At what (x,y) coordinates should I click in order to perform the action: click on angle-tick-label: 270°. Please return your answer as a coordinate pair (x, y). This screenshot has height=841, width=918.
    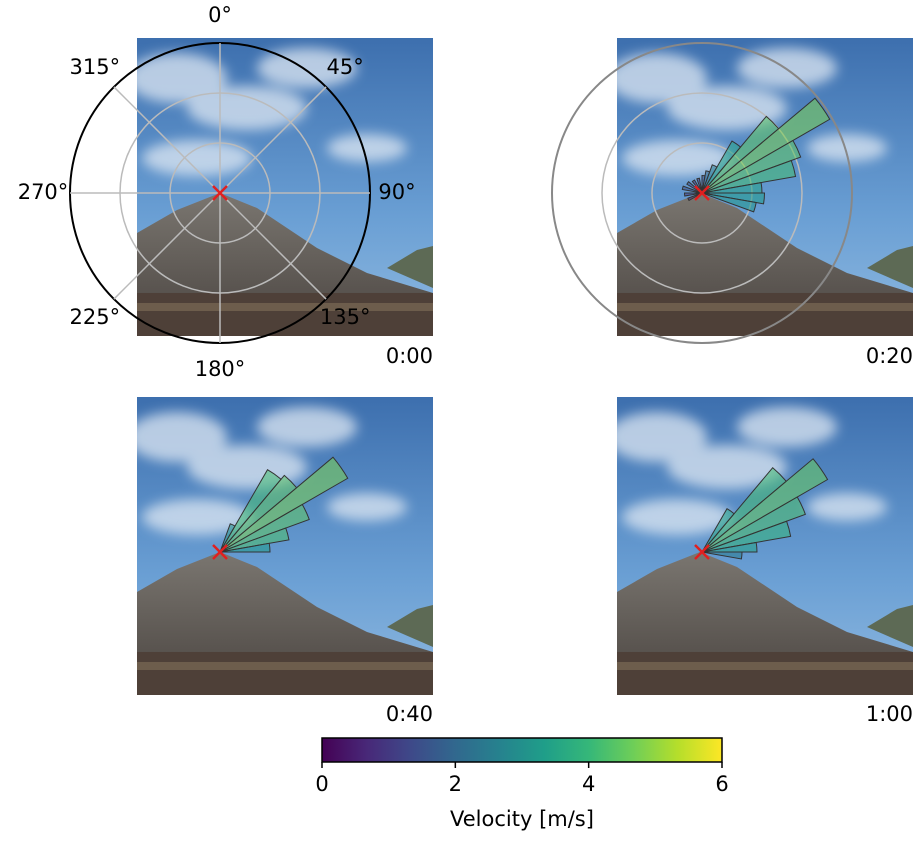
    Looking at the image, I should click on (43, 192).